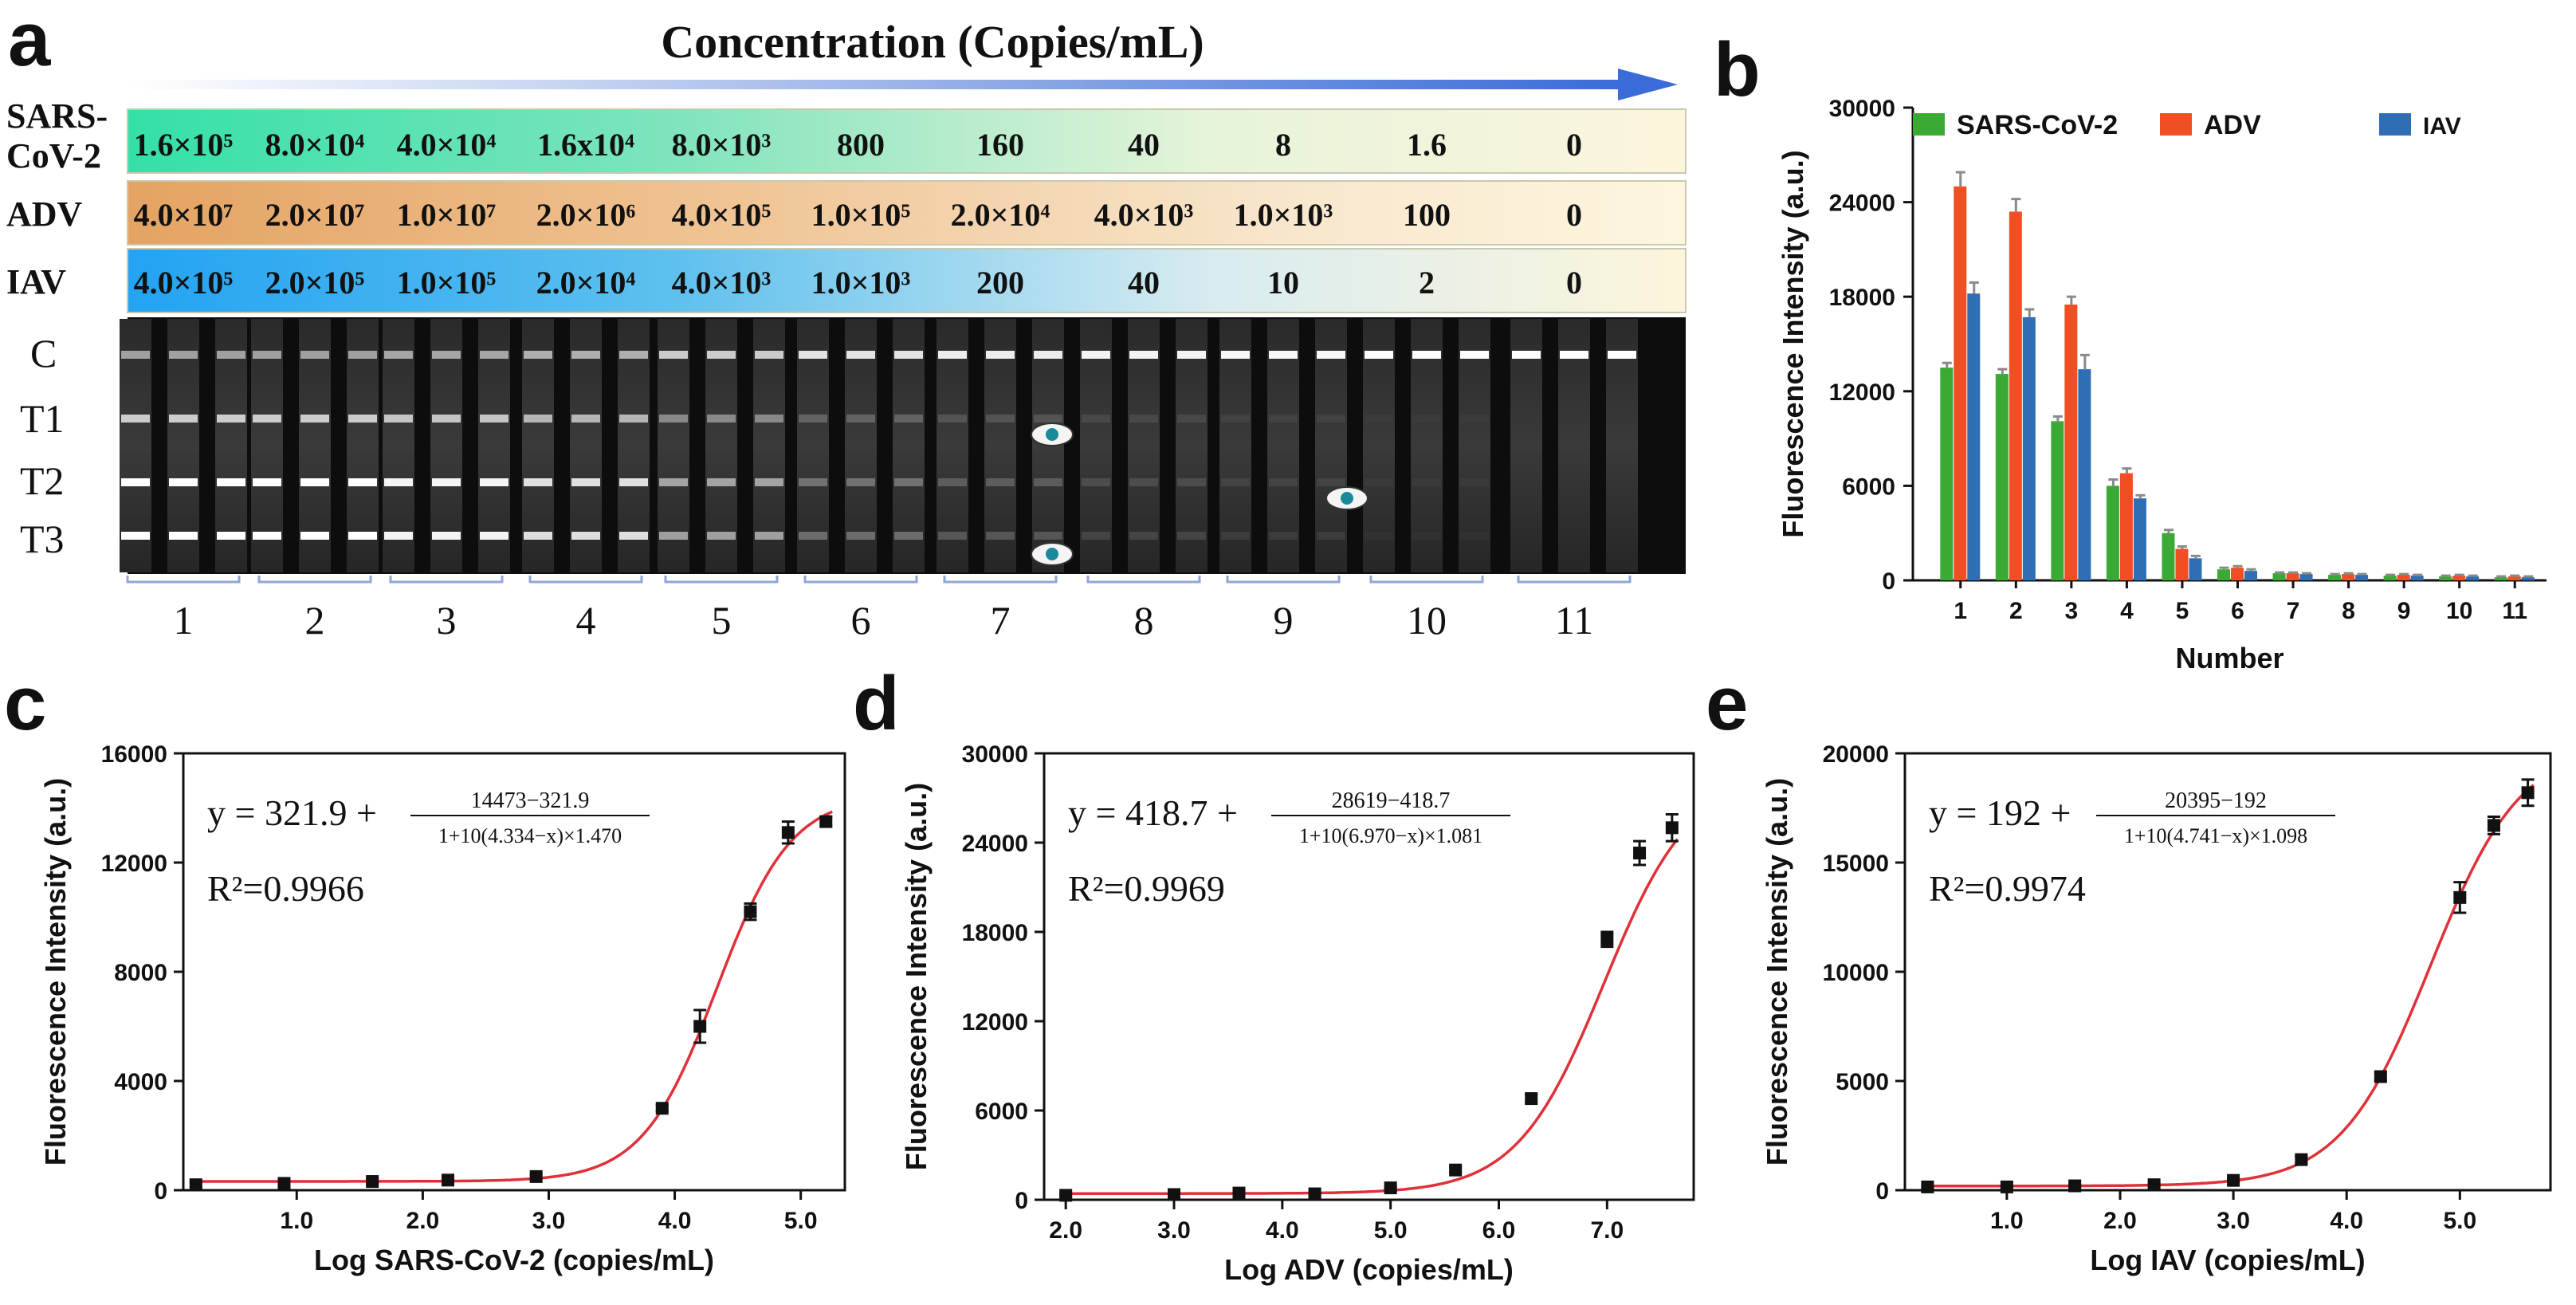 The image size is (2576, 1305). I want to click on fit-equation-denominator: 1+10(6.970−x)×1.081, so click(1390, 835).